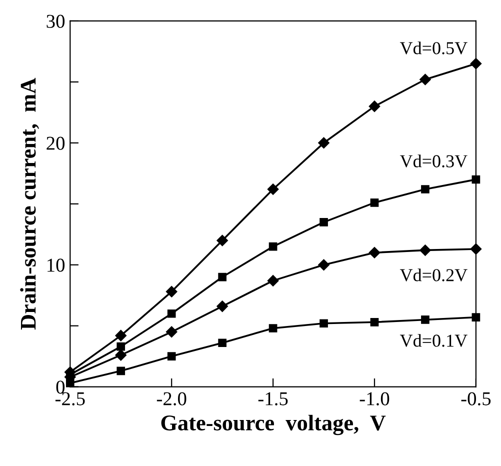  Describe the element at coordinates (434, 275) in the screenshot. I see `series-label: Vd=0.2V` at that location.